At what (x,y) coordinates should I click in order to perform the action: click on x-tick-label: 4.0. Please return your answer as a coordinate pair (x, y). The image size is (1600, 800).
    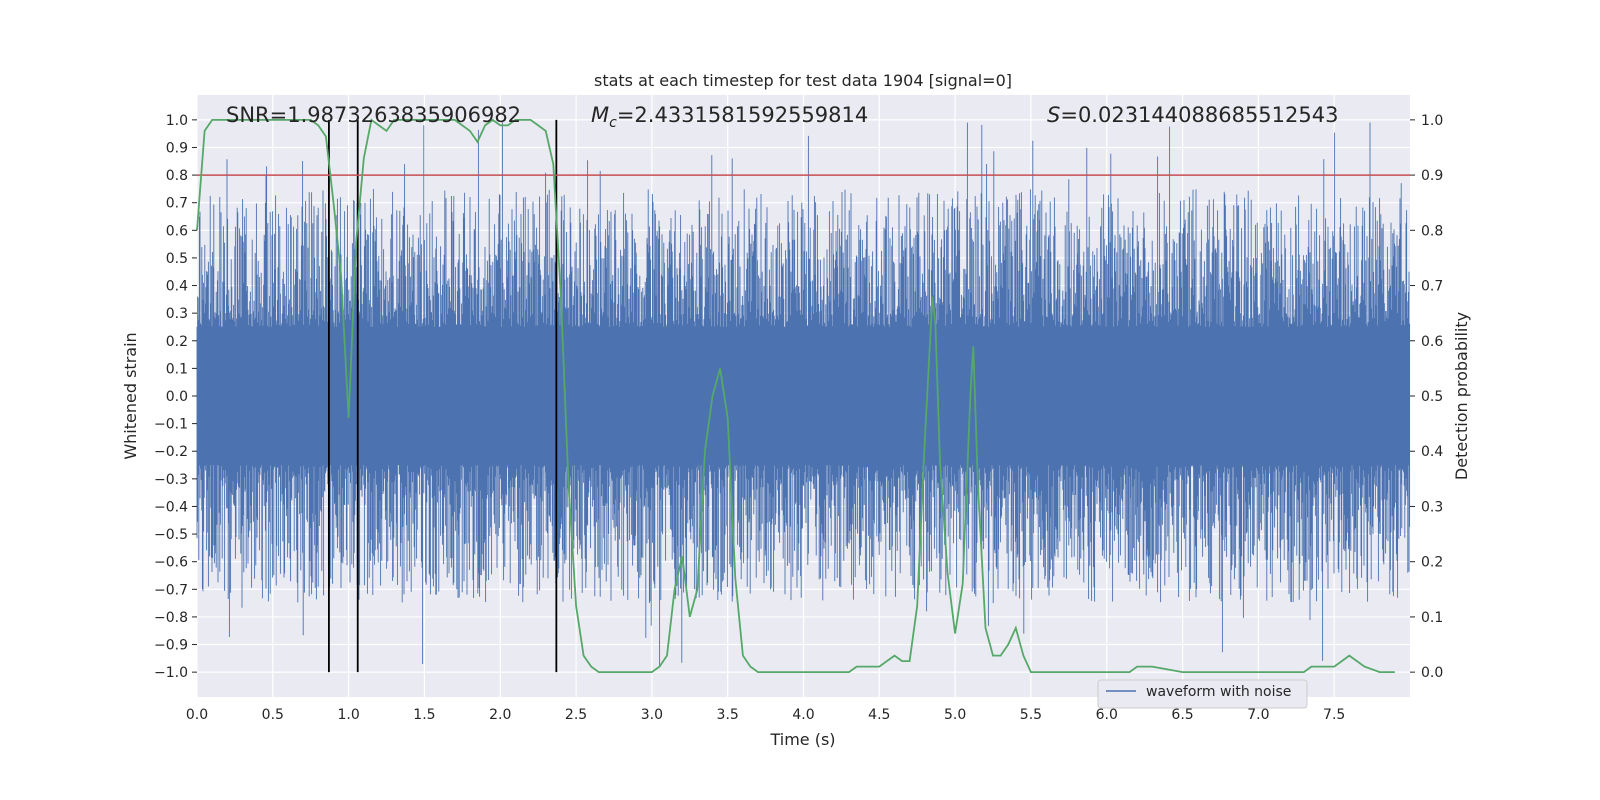
    Looking at the image, I should click on (803, 715).